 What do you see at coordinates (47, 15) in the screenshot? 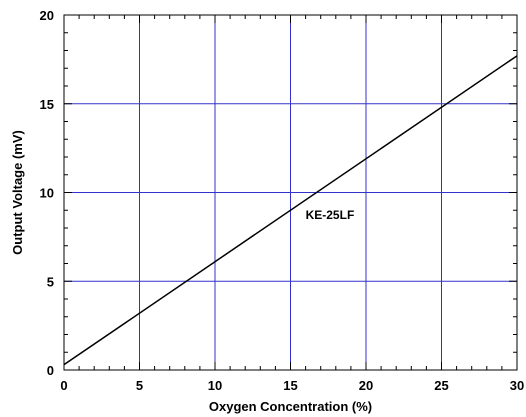
I see `y-tick-label: 20` at bounding box center [47, 15].